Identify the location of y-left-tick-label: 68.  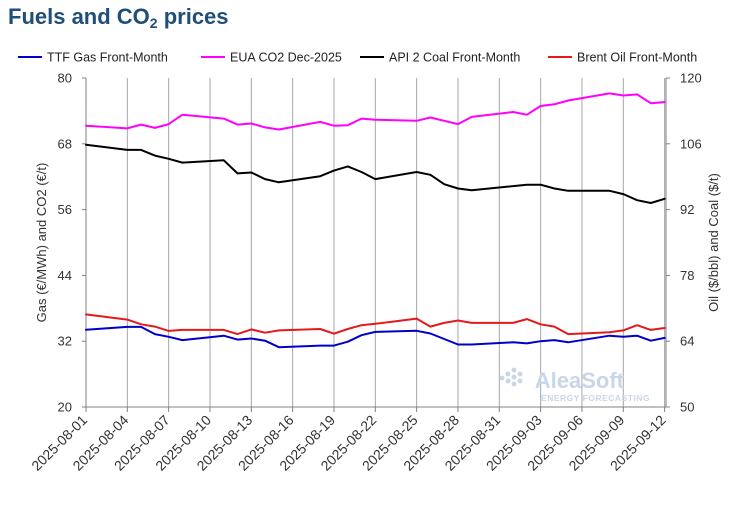
(65, 143).